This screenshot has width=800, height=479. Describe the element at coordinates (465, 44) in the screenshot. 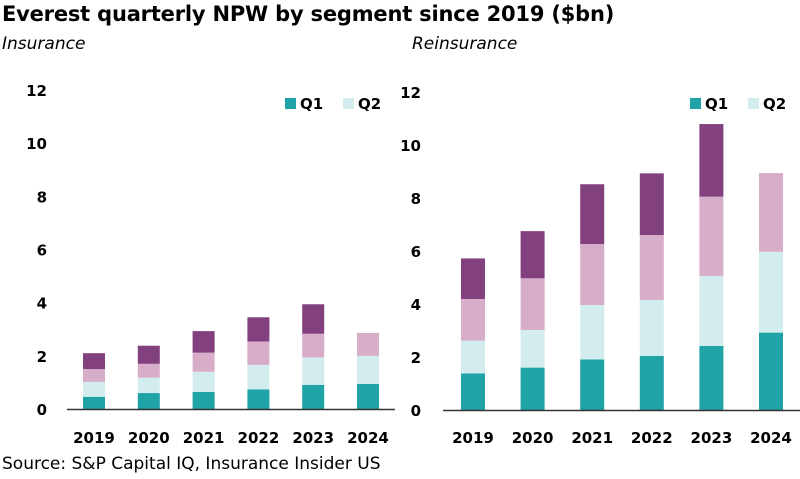

I see `reinsurance-subtitle: Reinsurance` at that location.